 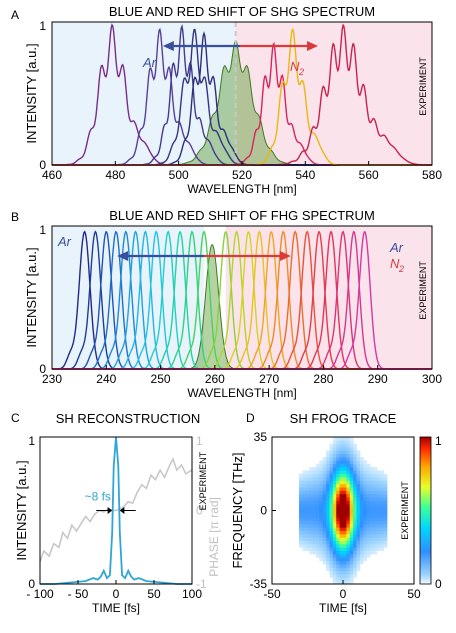 What do you see at coordinates (423, 86) in the screenshot?
I see `experiment-label: EXPERIMENT` at bounding box center [423, 86].